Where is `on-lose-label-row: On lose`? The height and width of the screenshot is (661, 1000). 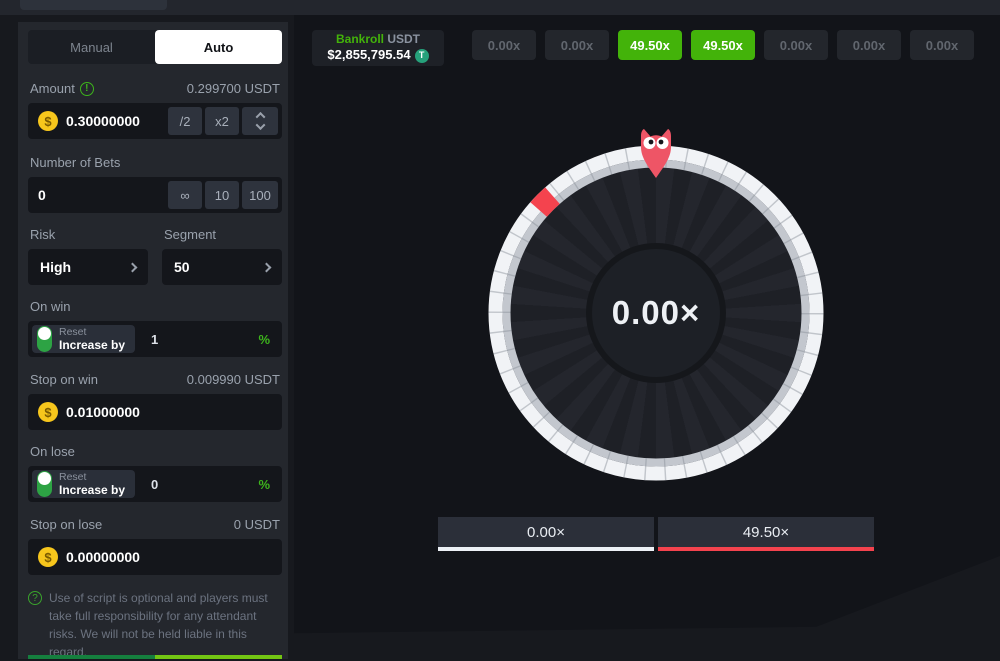 on-lose-label-row: On lose is located at coordinates (155, 451).